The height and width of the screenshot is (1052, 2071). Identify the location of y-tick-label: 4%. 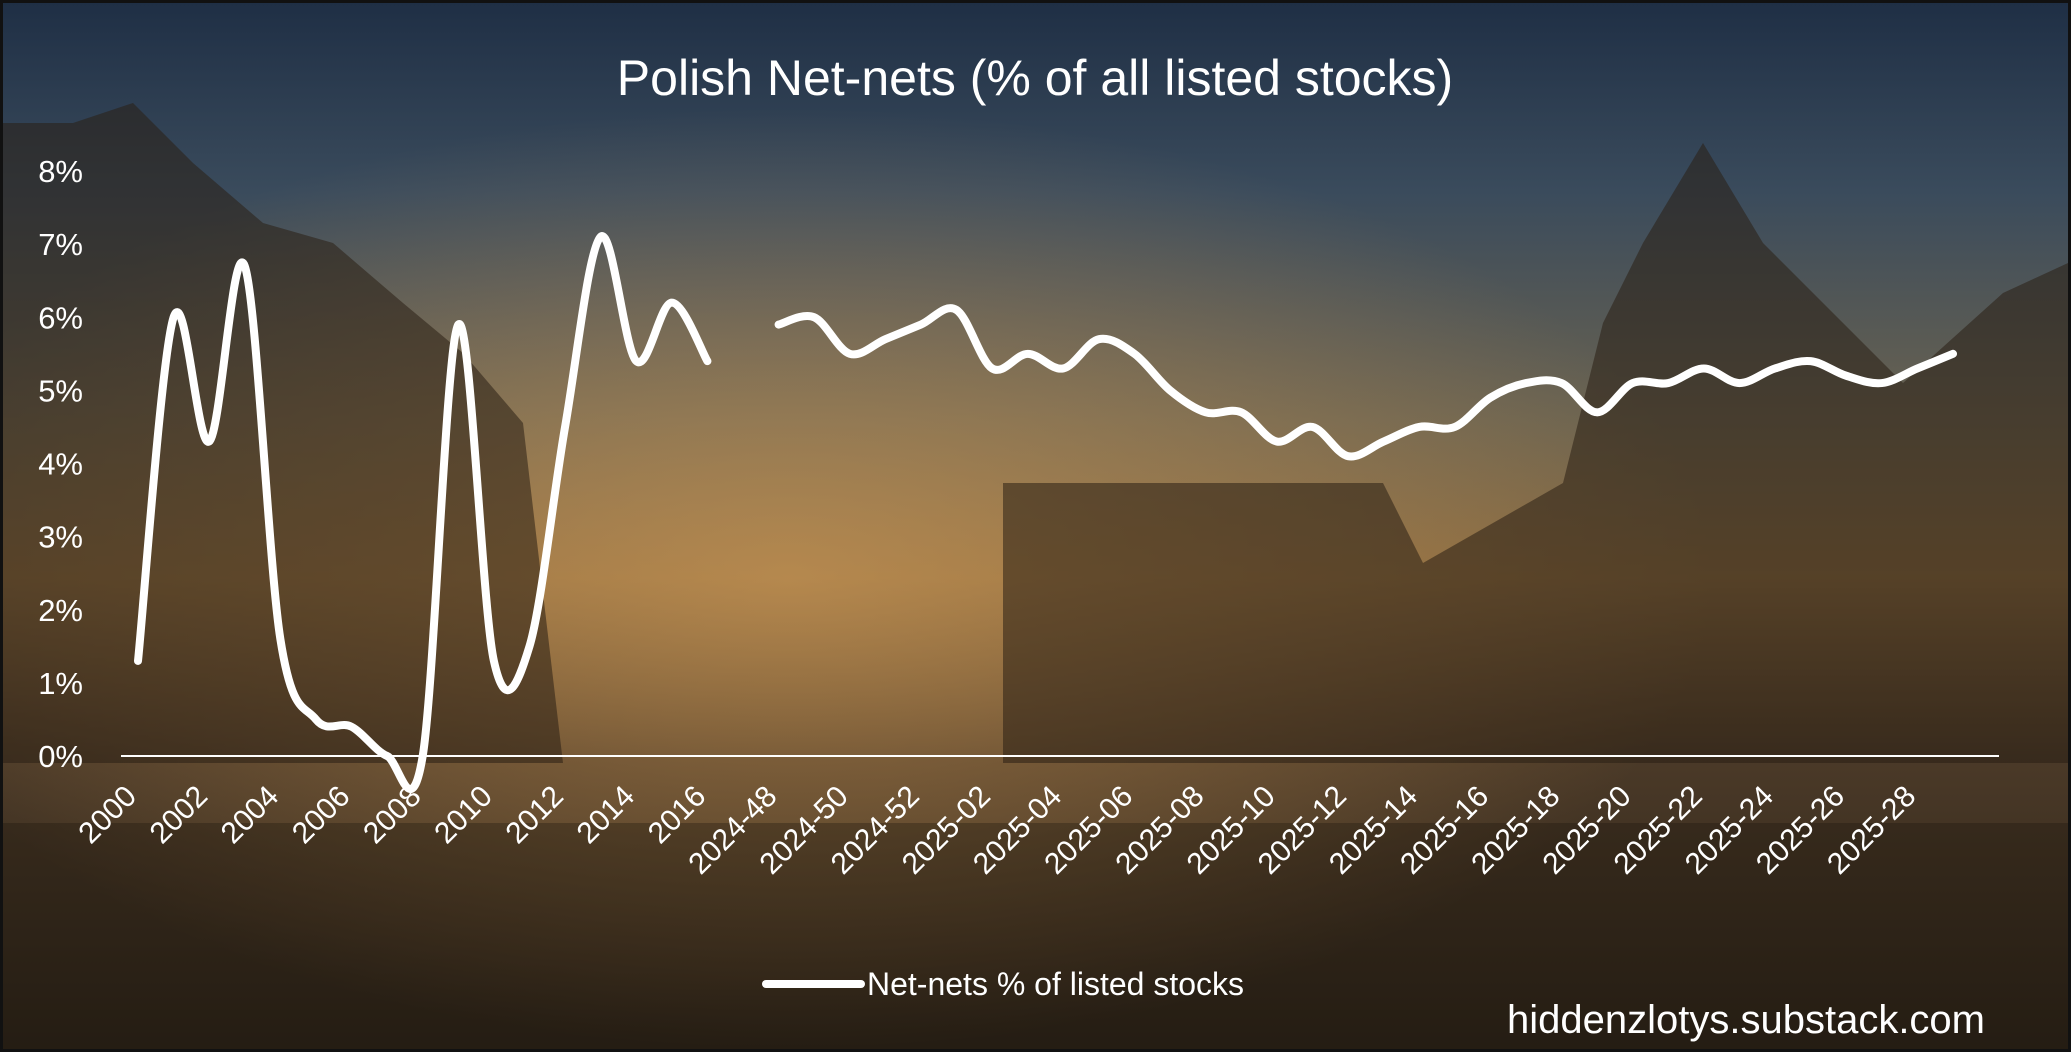
(60, 464).